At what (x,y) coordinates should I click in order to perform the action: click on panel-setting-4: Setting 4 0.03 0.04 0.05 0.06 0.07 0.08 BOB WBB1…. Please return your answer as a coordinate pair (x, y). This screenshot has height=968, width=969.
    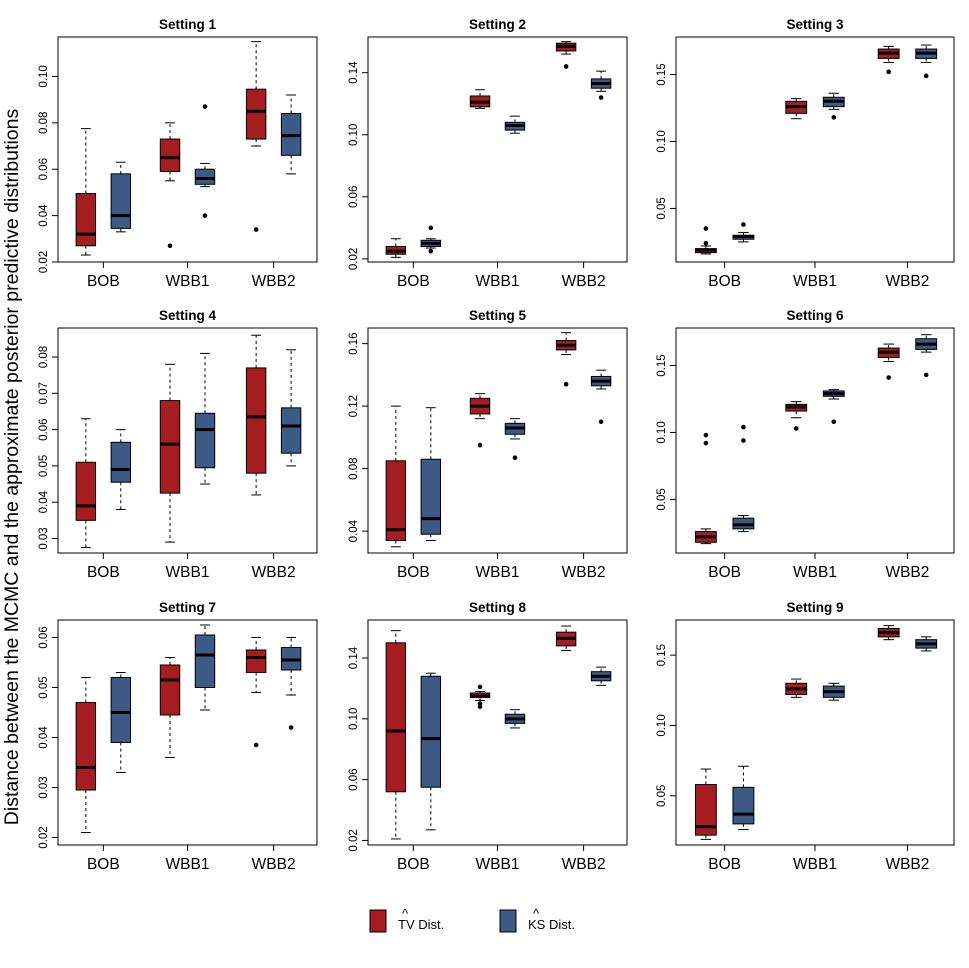
    Looking at the image, I should click on (178, 444).